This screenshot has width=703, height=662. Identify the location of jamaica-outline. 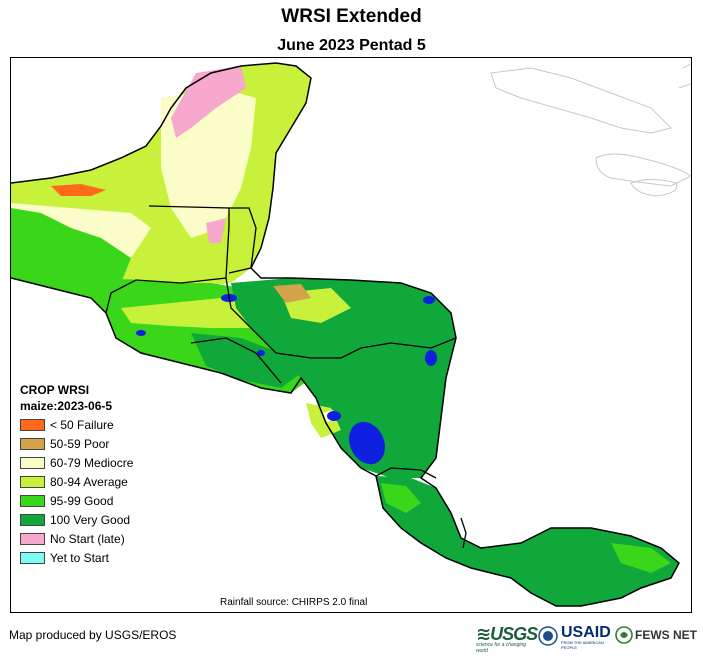
(654, 188).